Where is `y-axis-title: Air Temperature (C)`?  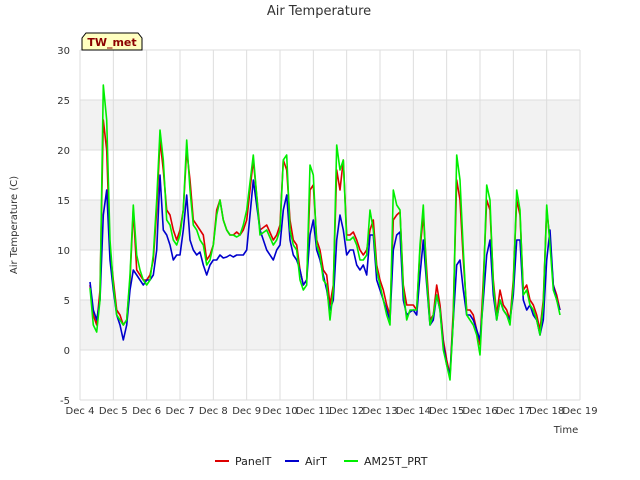
y-axis-title: Air Temperature (C) is located at coordinates (14, 225).